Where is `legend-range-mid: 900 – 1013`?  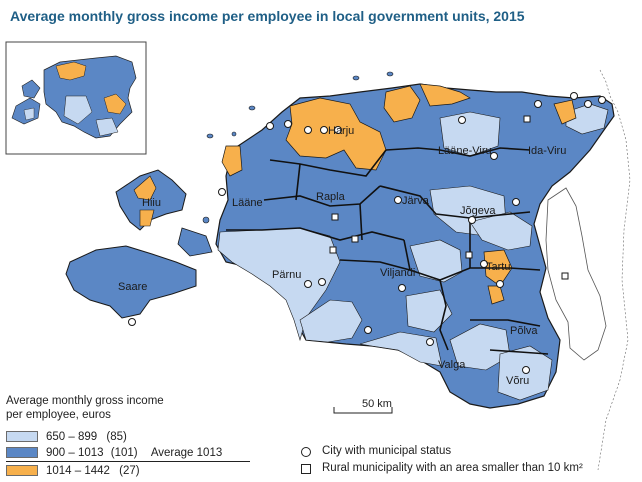
legend-range-mid: 900 – 1013 is located at coordinates (75, 453).